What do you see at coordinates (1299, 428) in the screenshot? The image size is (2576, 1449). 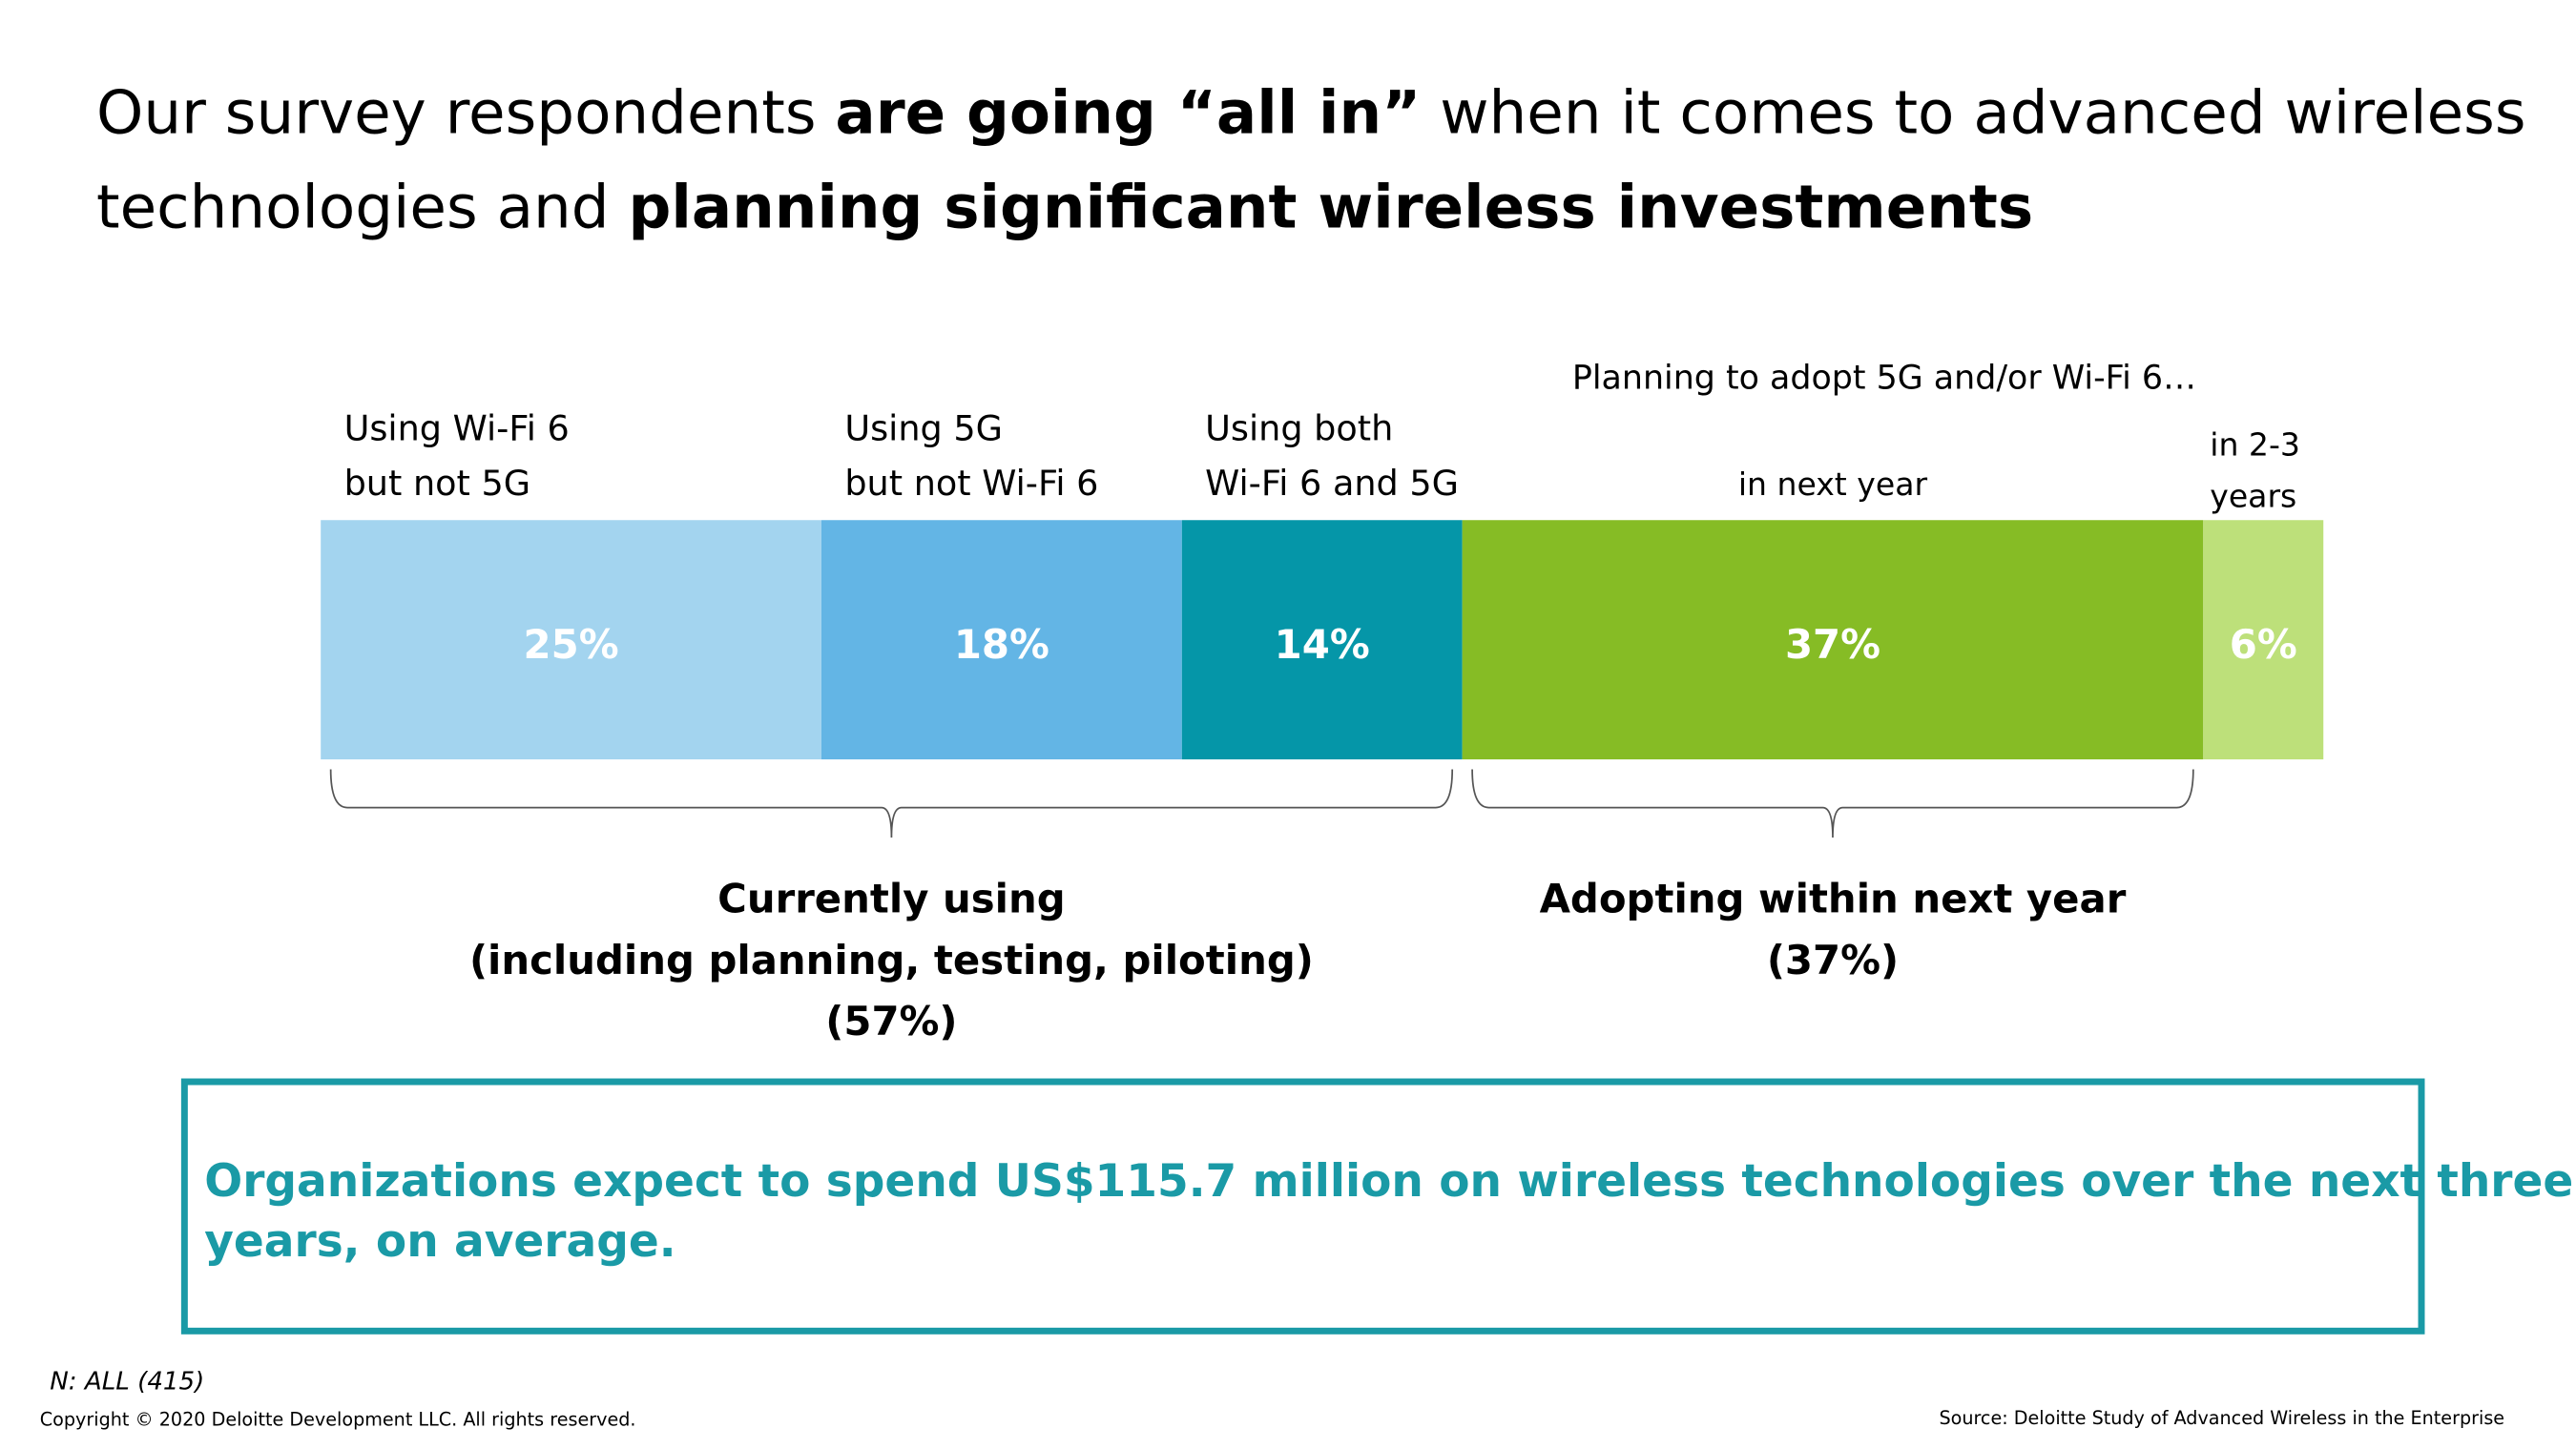 I see `segment-label: Using both` at bounding box center [1299, 428].